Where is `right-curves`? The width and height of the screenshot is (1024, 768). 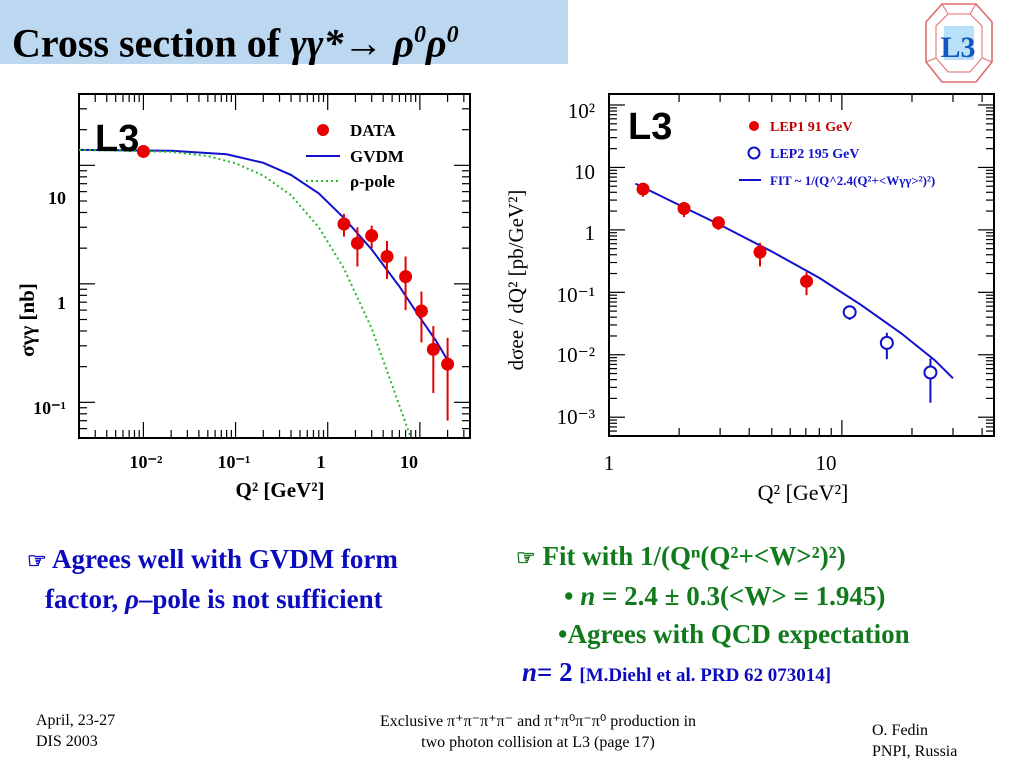 right-curves is located at coordinates (794, 281).